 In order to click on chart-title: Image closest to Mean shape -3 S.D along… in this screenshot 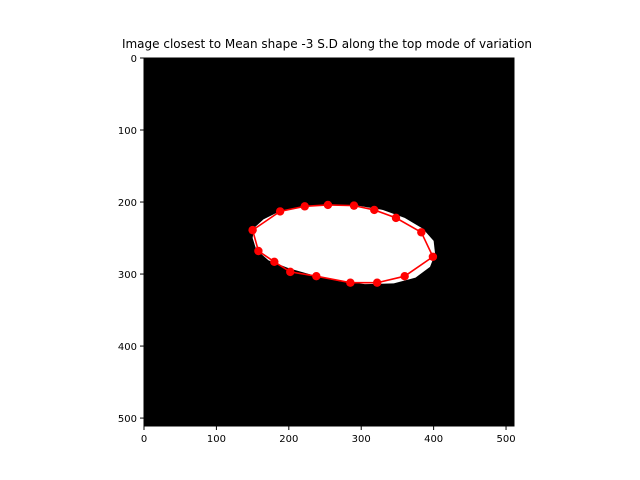, I will do `click(327, 44)`.